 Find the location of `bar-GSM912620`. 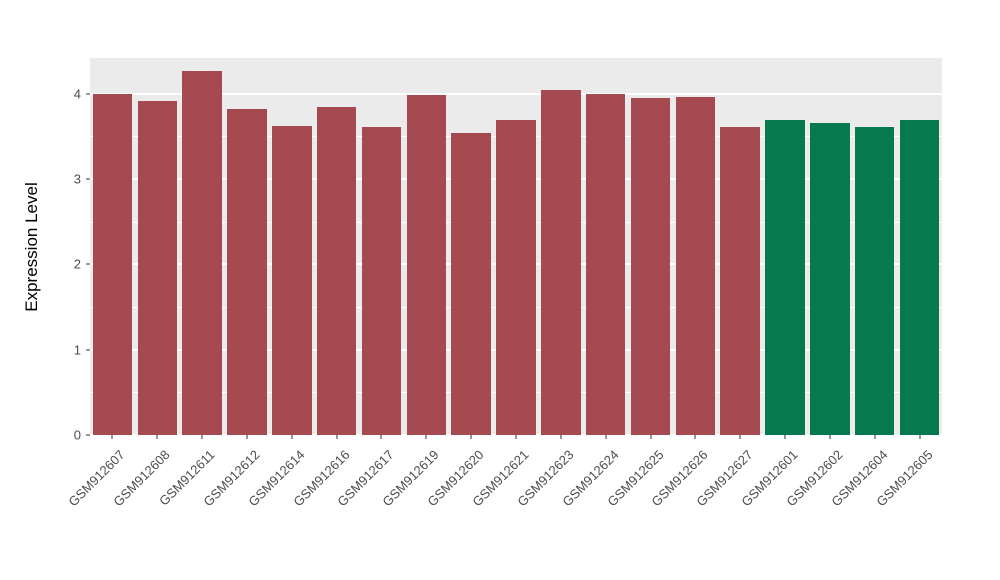

bar-GSM912620 is located at coordinates (471, 284).